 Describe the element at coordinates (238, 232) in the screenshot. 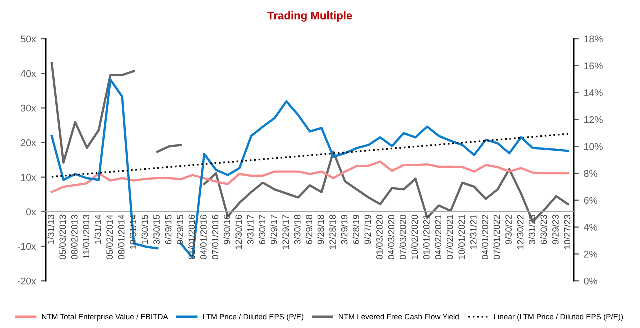

I see `x-tick-label: 12/30/16` at that location.